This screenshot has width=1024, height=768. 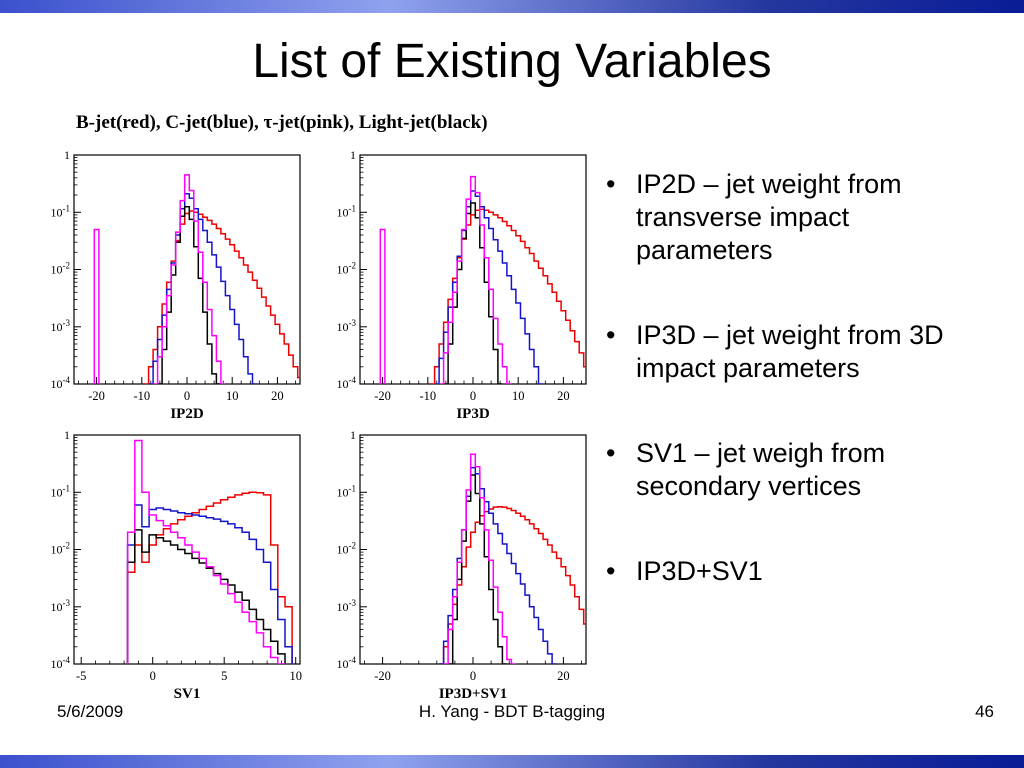 I want to click on bottom-border-bar, so click(x=512, y=761).